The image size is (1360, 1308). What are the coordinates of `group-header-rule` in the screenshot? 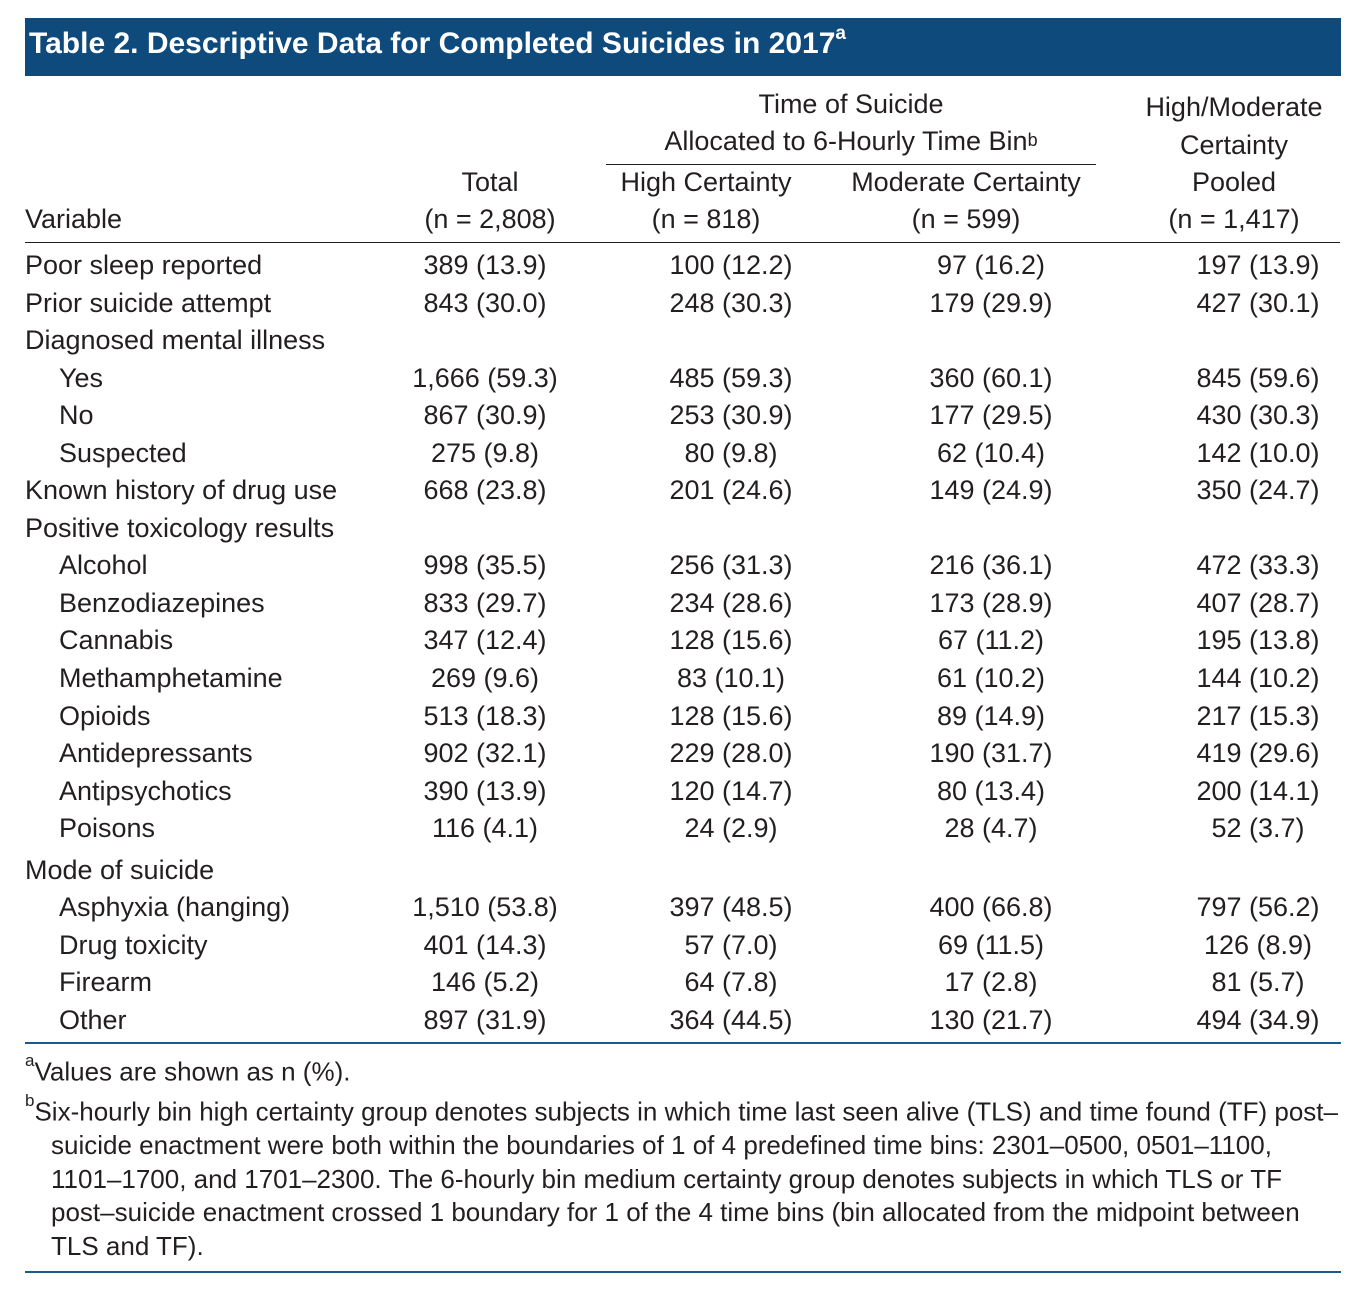 It's located at (851, 164).